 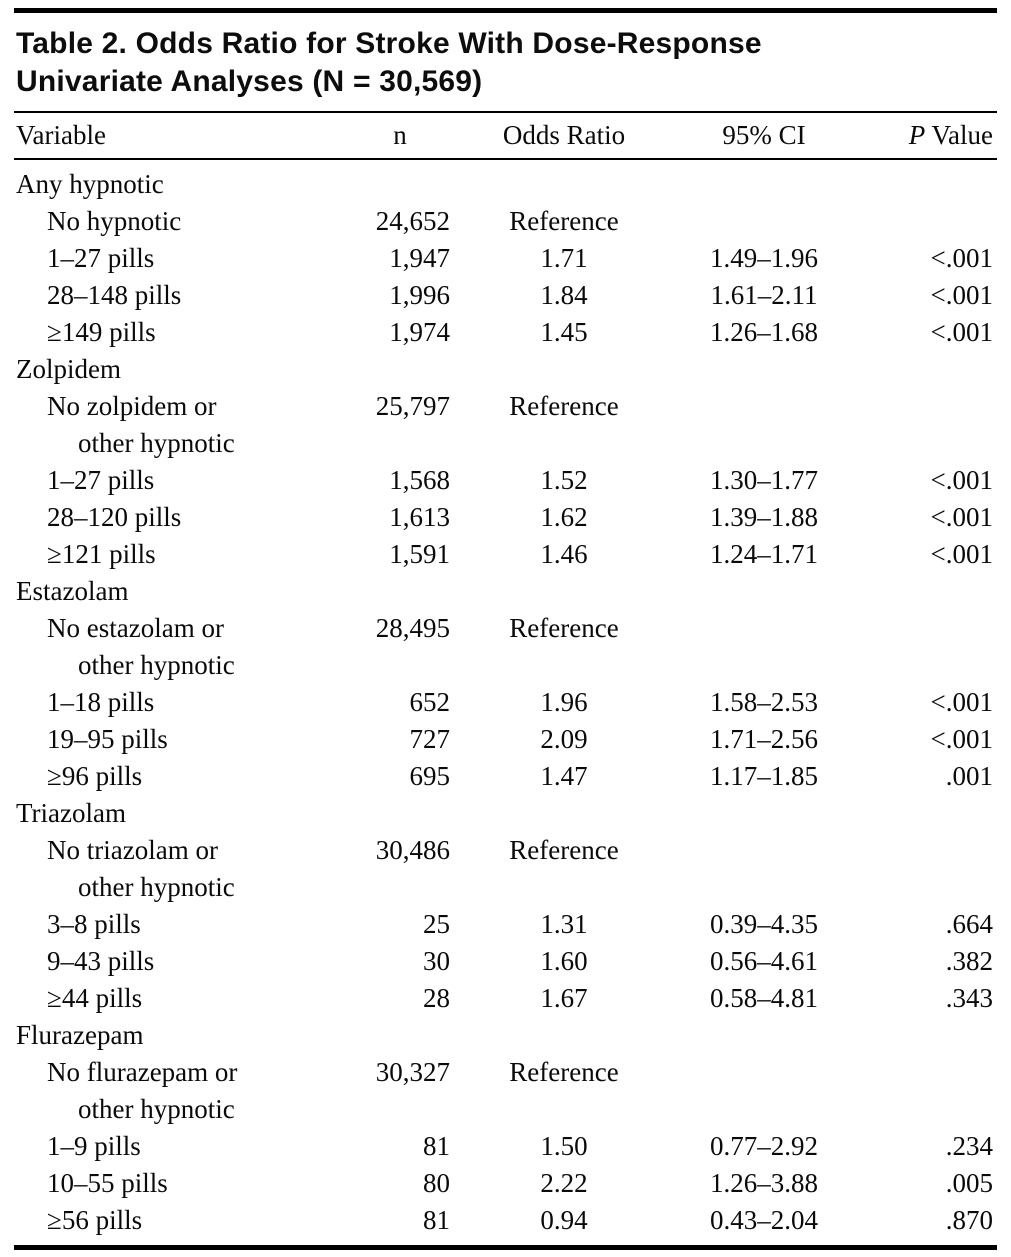 I want to click on variable-cell: 9–43 pills, so click(x=175, y=961).